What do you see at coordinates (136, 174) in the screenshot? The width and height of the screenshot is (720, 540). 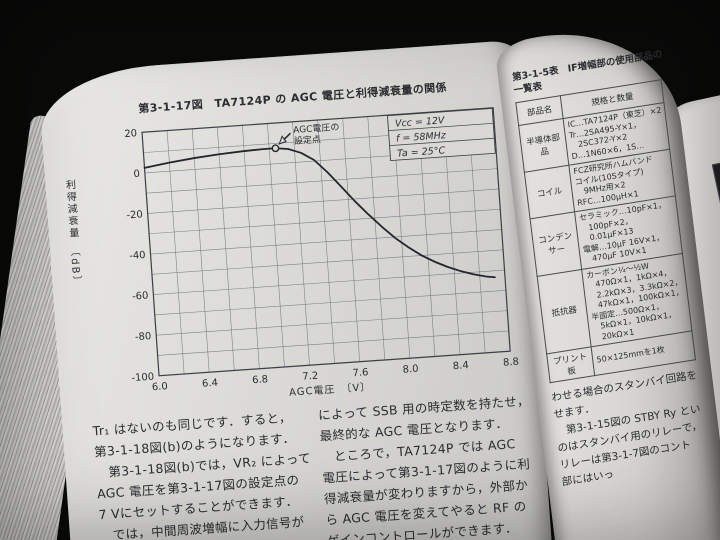 I see `y-tick-label: 0` at bounding box center [136, 174].